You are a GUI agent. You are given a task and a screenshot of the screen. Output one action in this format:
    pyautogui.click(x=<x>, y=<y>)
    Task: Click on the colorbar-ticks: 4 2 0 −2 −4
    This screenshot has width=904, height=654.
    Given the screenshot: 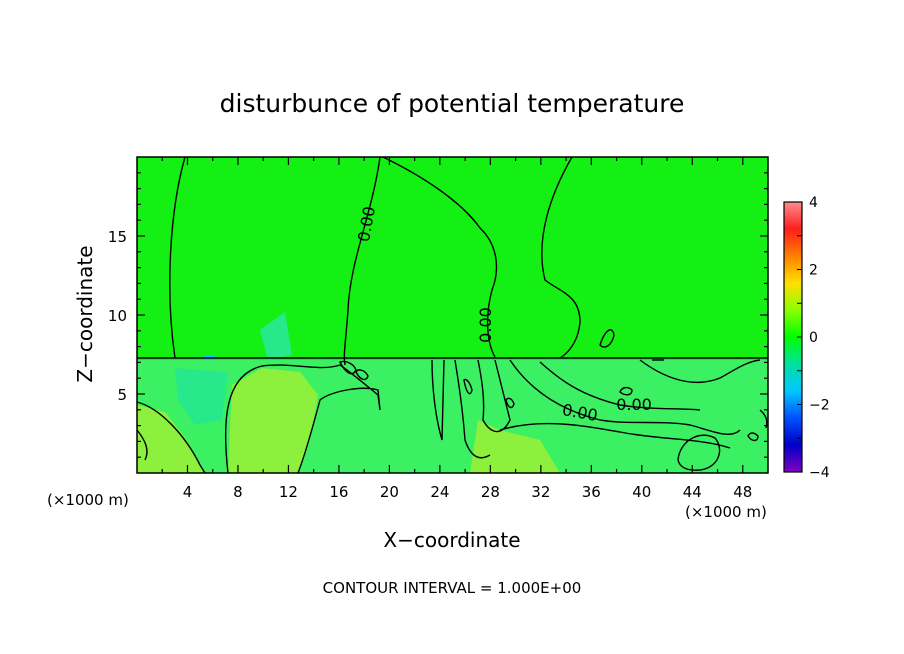 What is the action you would take?
    pyautogui.click(x=813, y=338)
    